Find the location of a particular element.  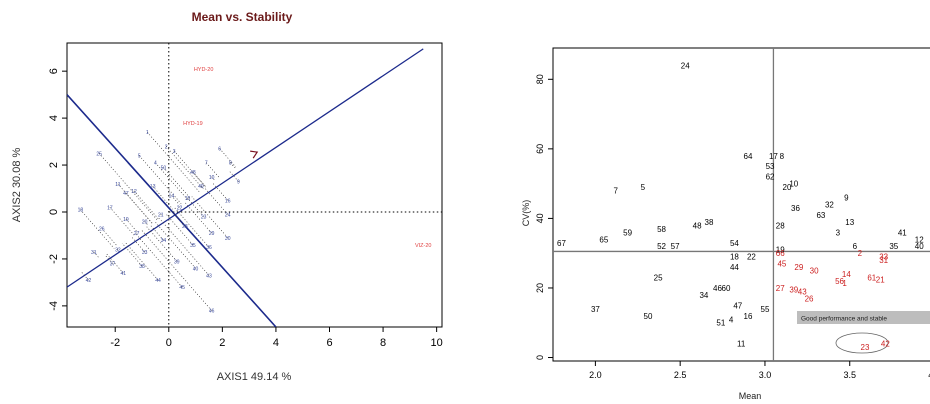

genotype-point-21: 21 is located at coordinates (161, 215).